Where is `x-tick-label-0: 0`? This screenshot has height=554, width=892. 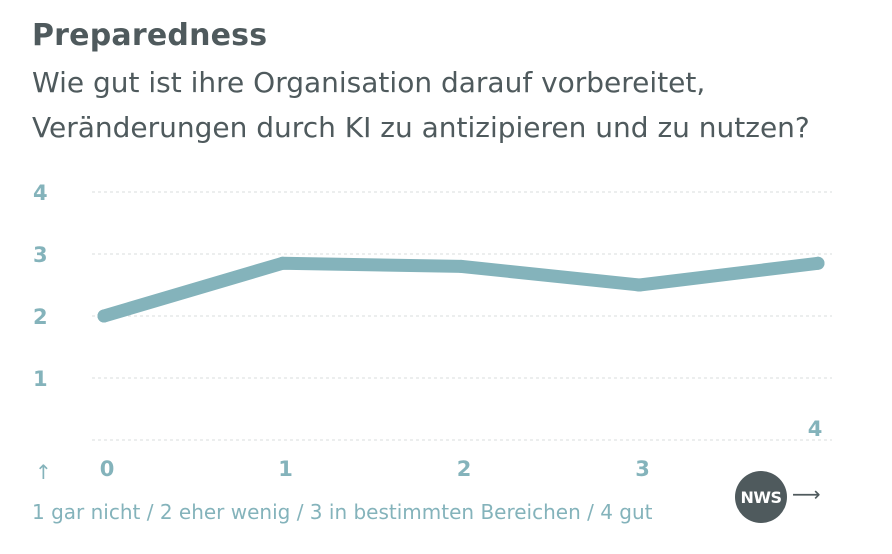
x-tick-label-0: 0 is located at coordinates (107, 469).